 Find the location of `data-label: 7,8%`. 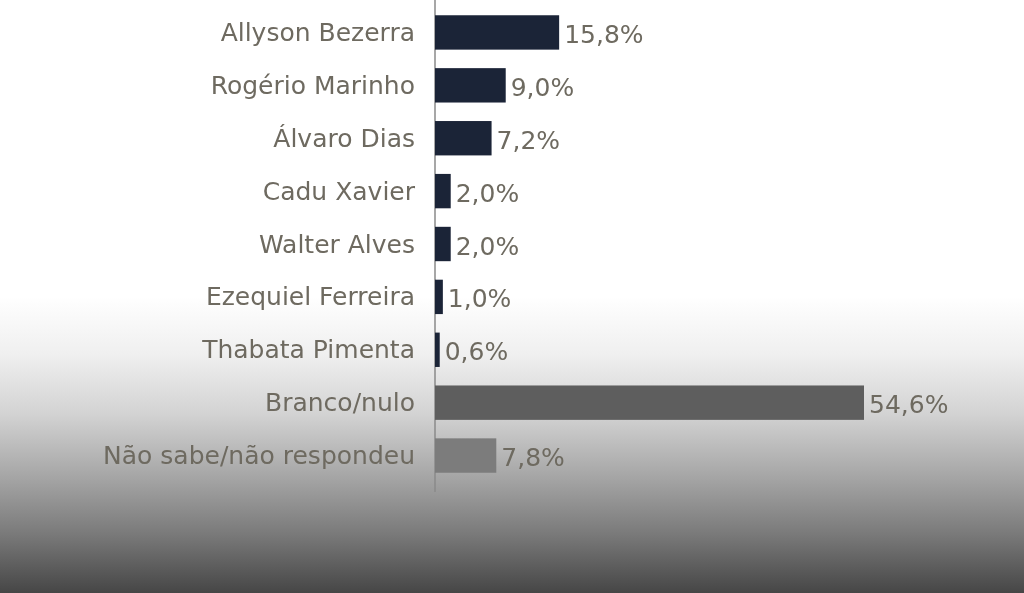

data-label: 7,8% is located at coordinates (533, 458).